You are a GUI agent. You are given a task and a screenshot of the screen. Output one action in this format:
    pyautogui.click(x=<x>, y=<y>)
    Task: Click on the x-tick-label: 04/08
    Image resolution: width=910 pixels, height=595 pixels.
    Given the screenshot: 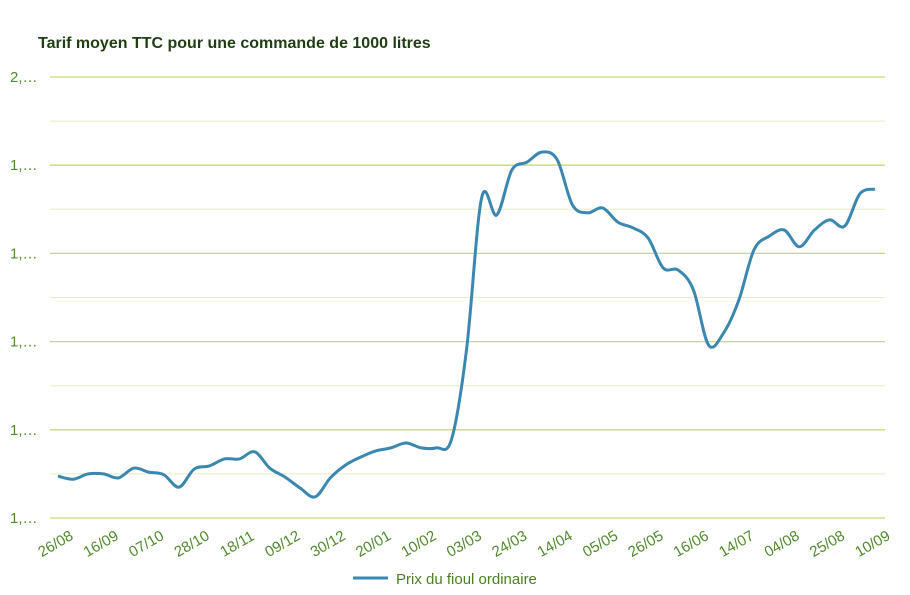 What is the action you would take?
    pyautogui.click(x=781, y=543)
    